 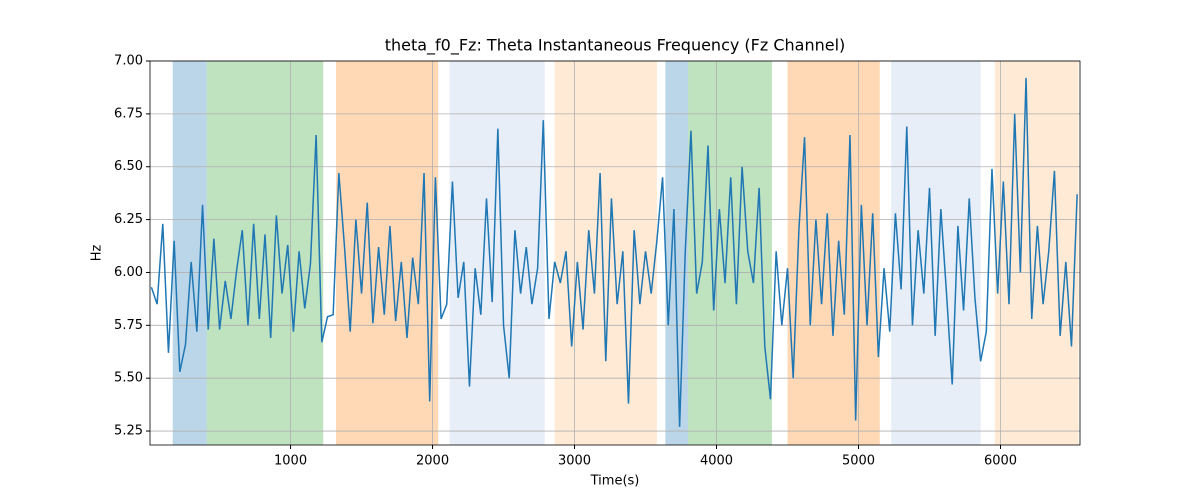 I want to click on y-tick-label: 6.00, so click(x=128, y=272).